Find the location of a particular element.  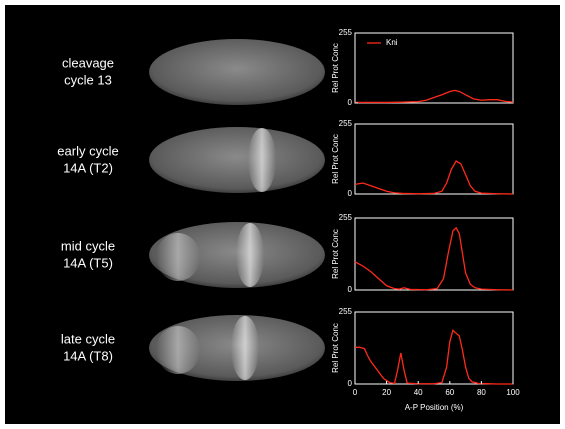

x-tick-label: 20 is located at coordinates (386, 392).